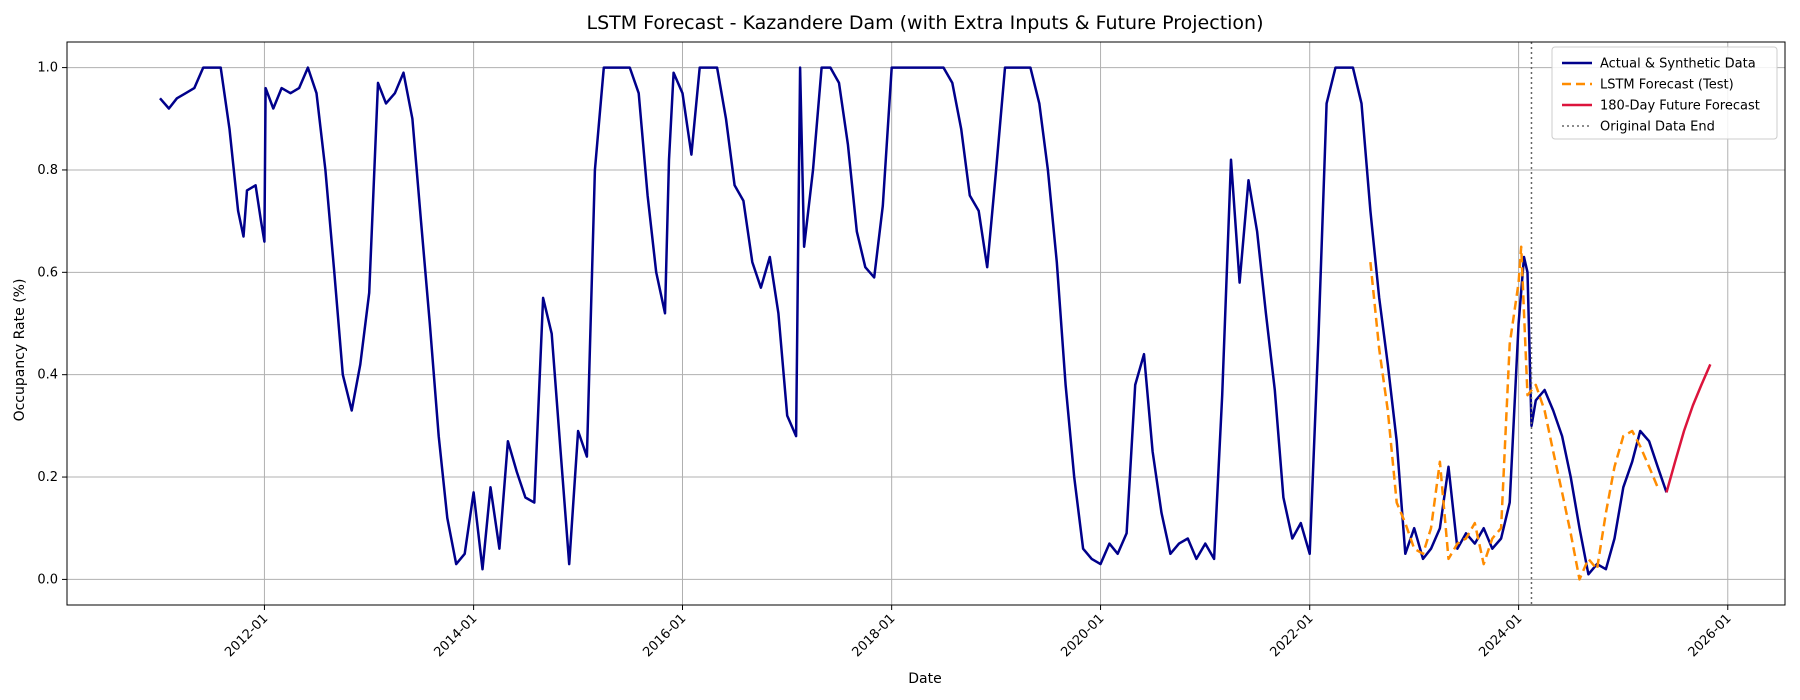 Image resolution: width=1800 pixels, height=700 pixels. I want to click on legend-label: LSTM Forecast (Test), so click(1667, 85).